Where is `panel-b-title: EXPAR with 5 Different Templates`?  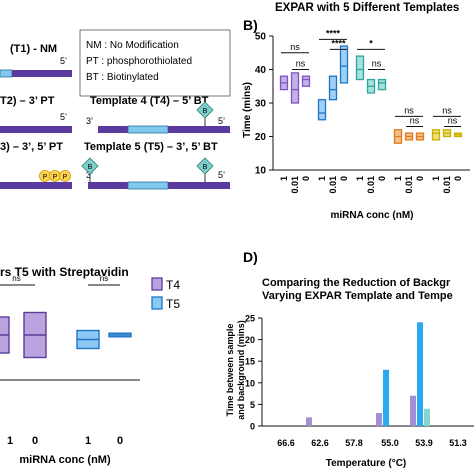 panel-b-title: EXPAR with 5 Different Templates is located at coordinates (367, 8).